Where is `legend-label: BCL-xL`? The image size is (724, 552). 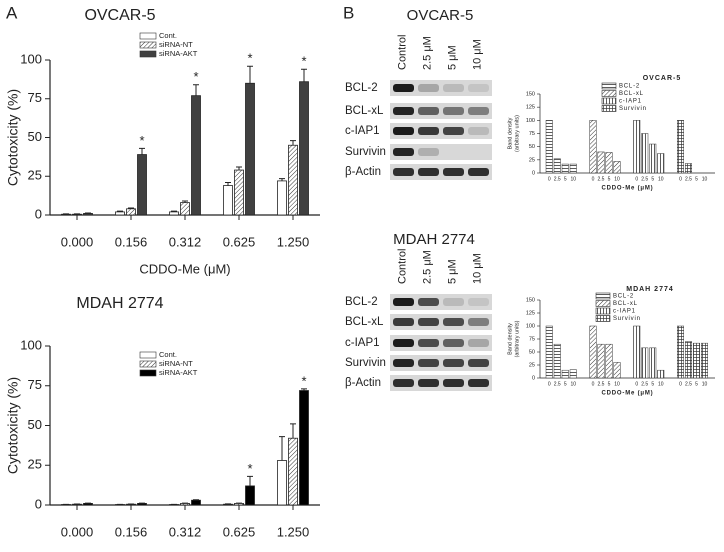 legend-label: BCL-xL is located at coordinates (625, 304).